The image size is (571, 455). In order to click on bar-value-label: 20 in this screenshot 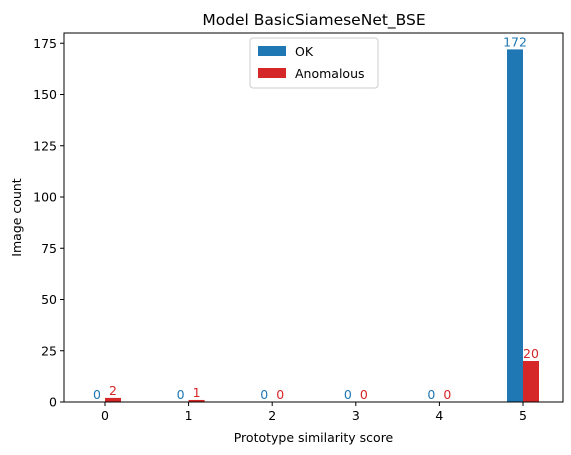, I will do `click(531, 353)`.